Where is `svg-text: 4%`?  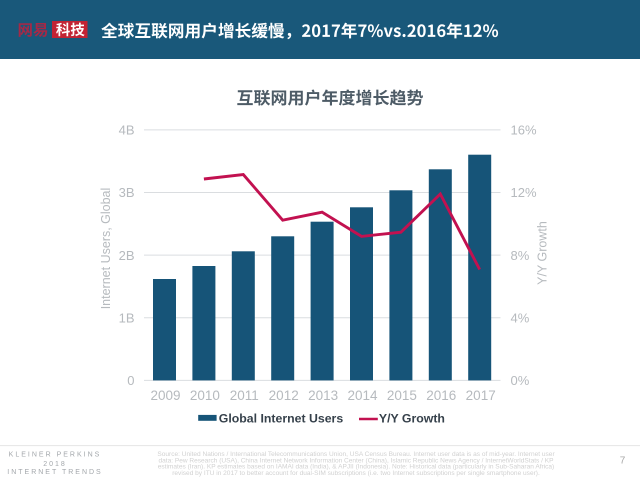 svg-text: 4% is located at coordinates (520, 317).